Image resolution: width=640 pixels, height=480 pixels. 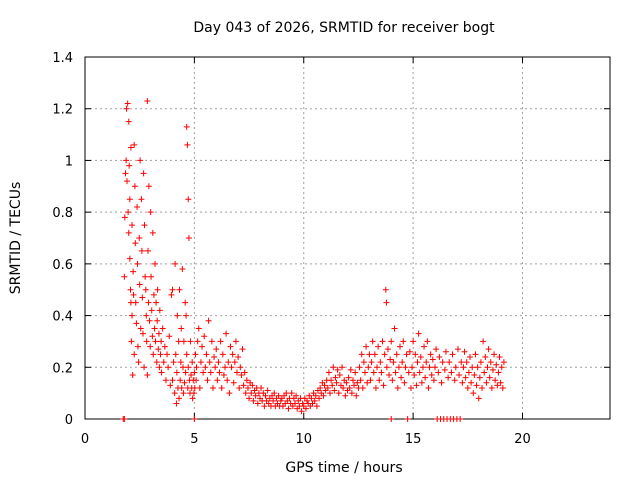 What do you see at coordinates (69, 420) in the screenshot?
I see `y-tick-label: 0` at bounding box center [69, 420].